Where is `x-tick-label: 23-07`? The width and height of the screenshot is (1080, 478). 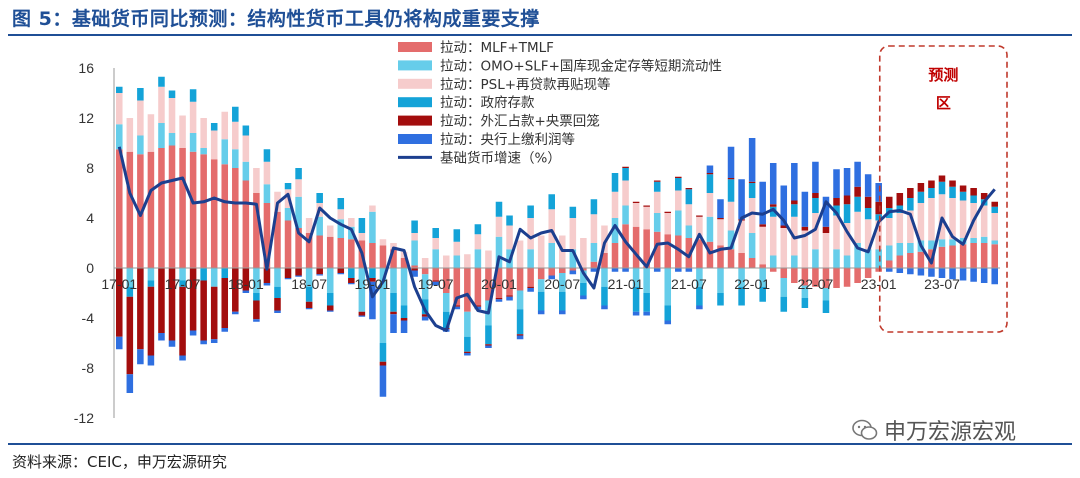 x-tick-label: 23-07 is located at coordinates (942, 284).